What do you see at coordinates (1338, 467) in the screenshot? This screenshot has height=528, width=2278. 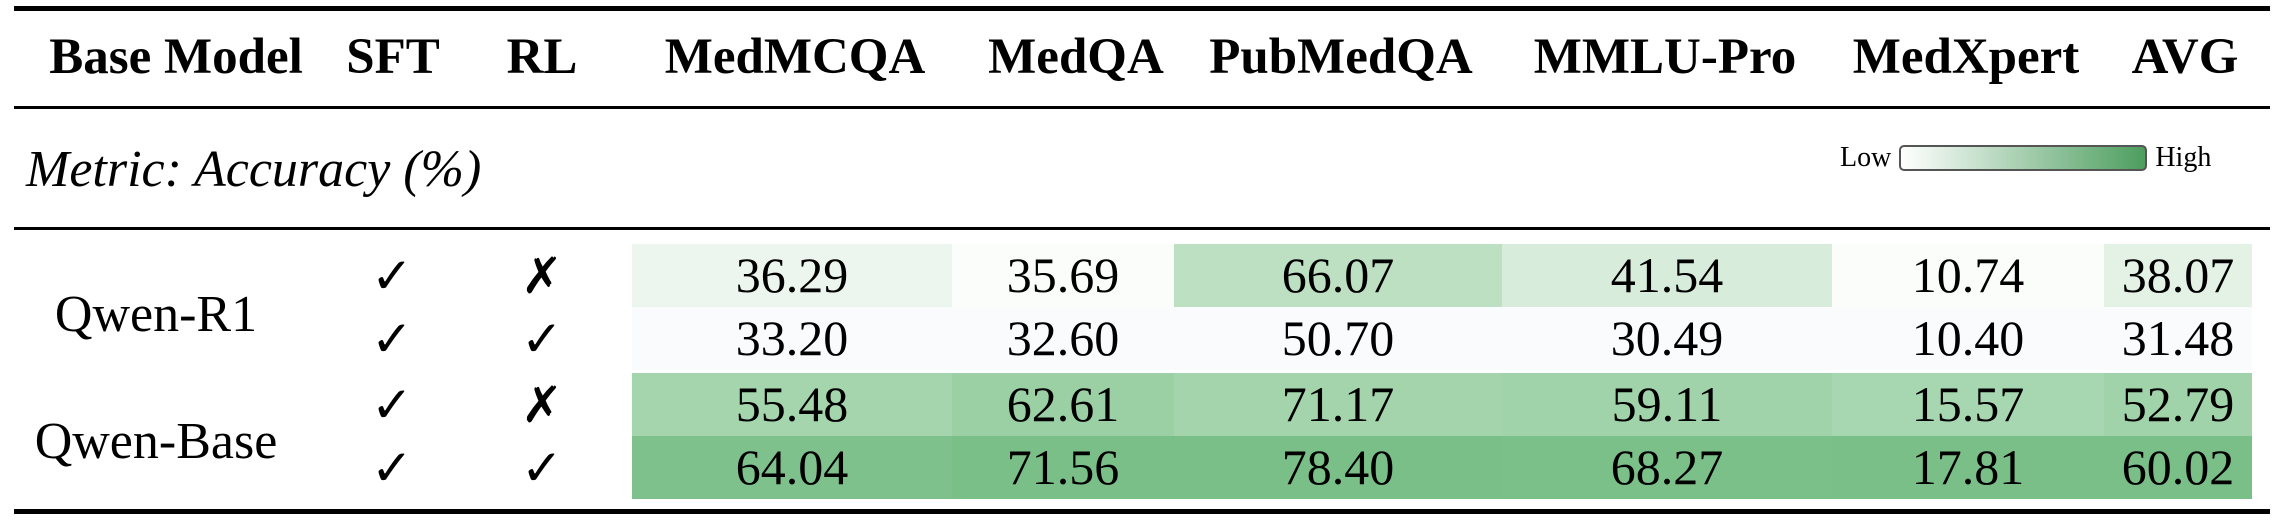 I see `cell-pubmedqa: 78.40` at bounding box center [1338, 467].